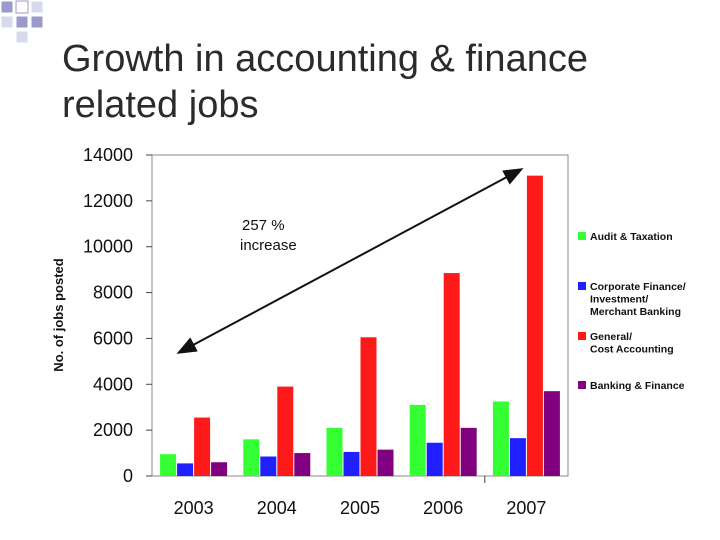  What do you see at coordinates (360, 508) in the screenshot?
I see `x-tick-label: 2005` at bounding box center [360, 508].